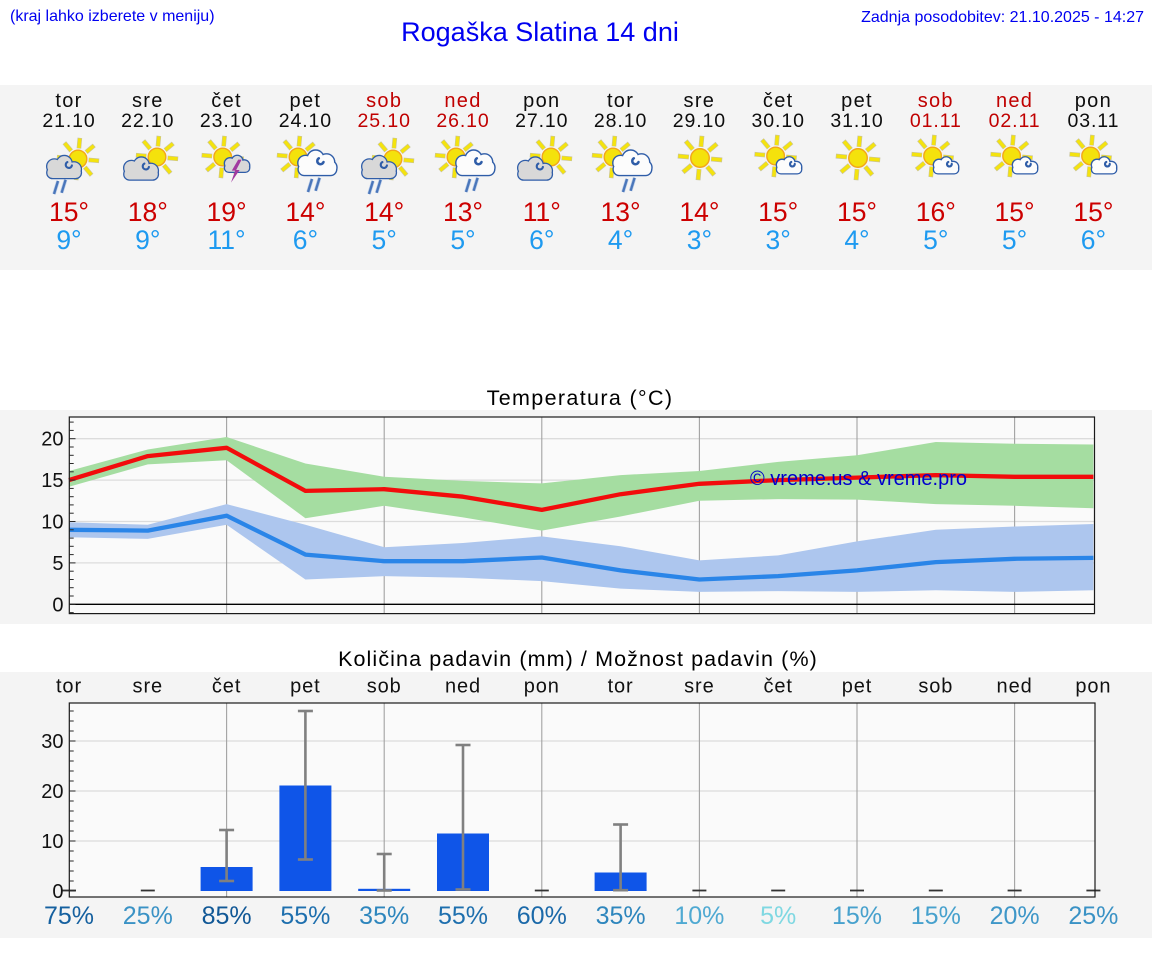 This screenshot has height=975, width=1152. I want to click on svg-text: 15, so click(52, 481).